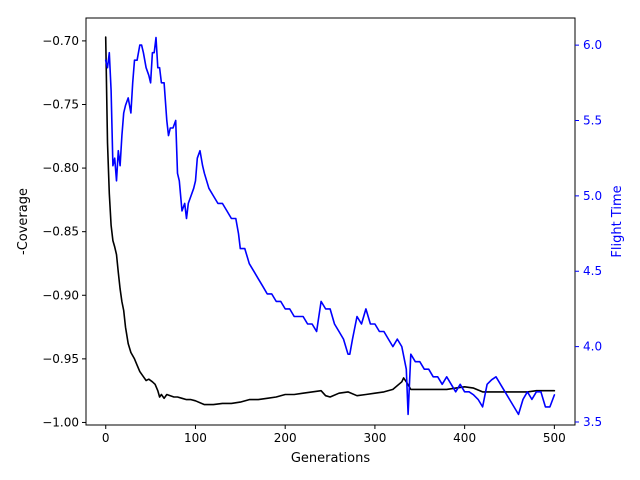  Describe the element at coordinates (60, 295) in the screenshot. I see `y-left-tick-label: −0.90` at that location.